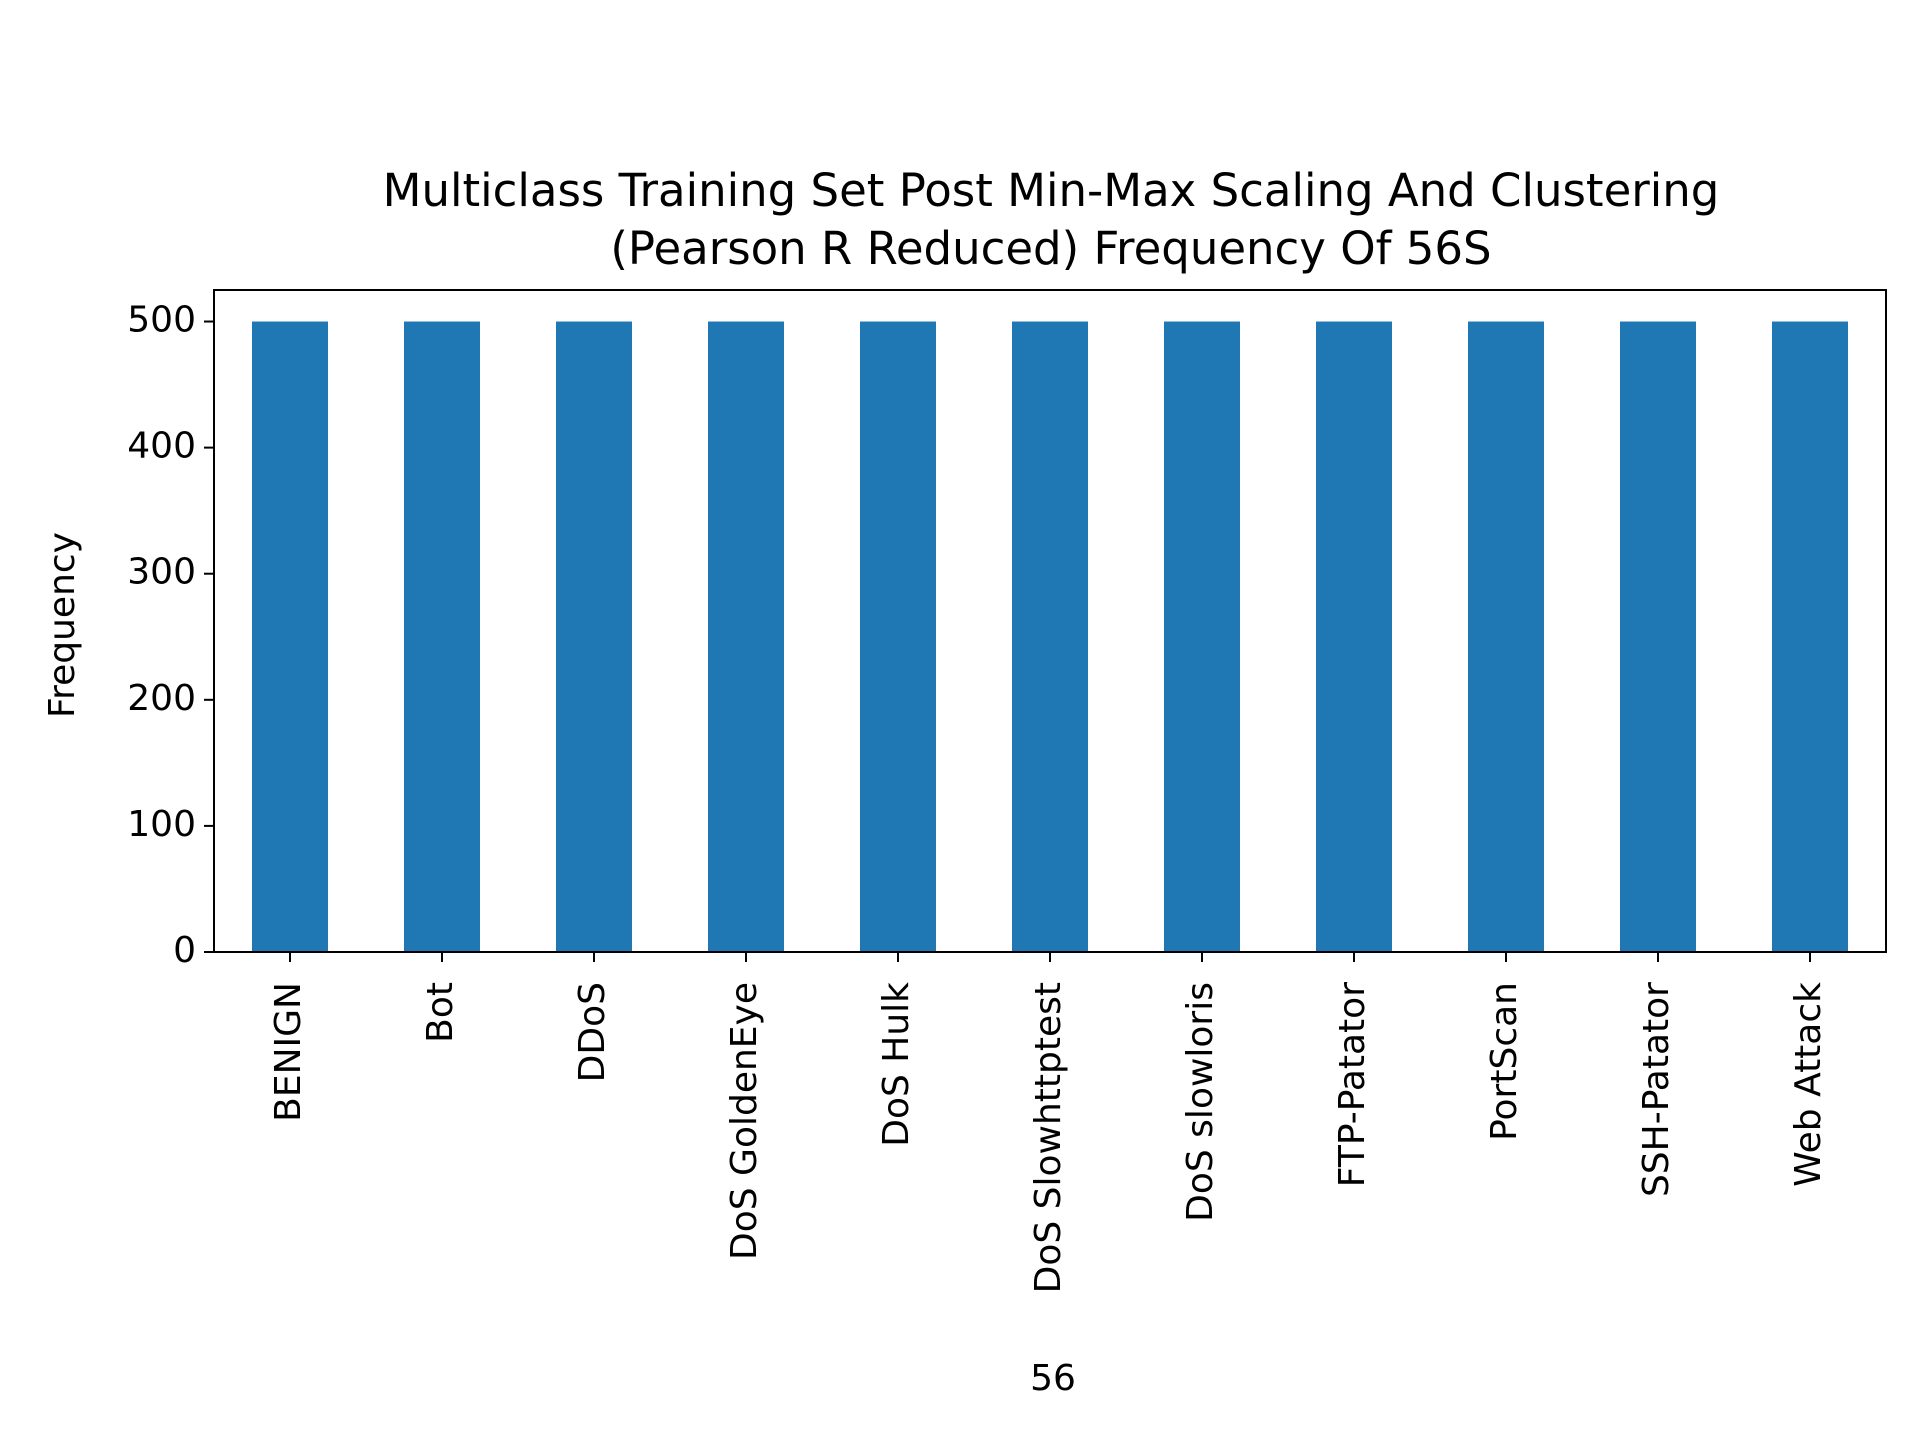  Describe the element at coordinates (898, 636) in the screenshot. I see `bar-dos-hulk` at that location.